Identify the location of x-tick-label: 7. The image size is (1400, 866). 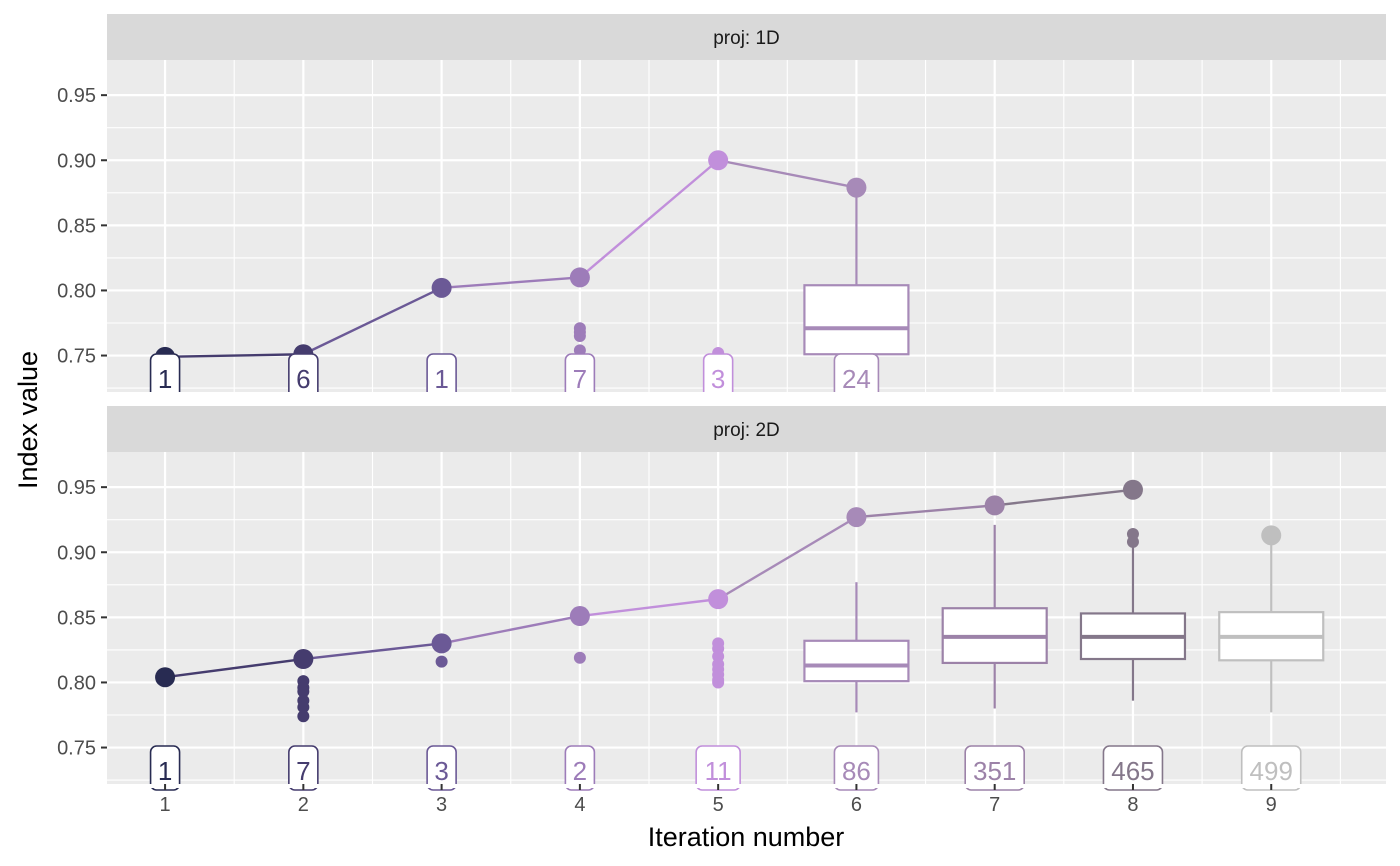
(994, 805).